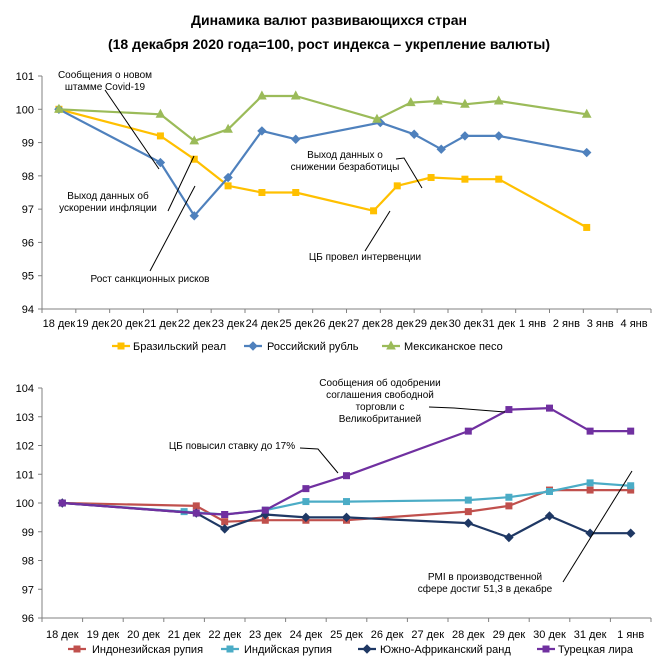 The image size is (658, 661). What do you see at coordinates (149, 279) in the screenshot?
I see `annotation-text: Рост санкционных рисков` at bounding box center [149, 279].